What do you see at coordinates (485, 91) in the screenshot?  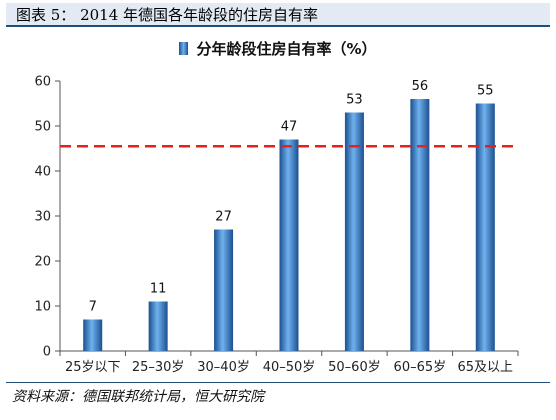 I see `data-label: 55` at bounding box center [485, 91].